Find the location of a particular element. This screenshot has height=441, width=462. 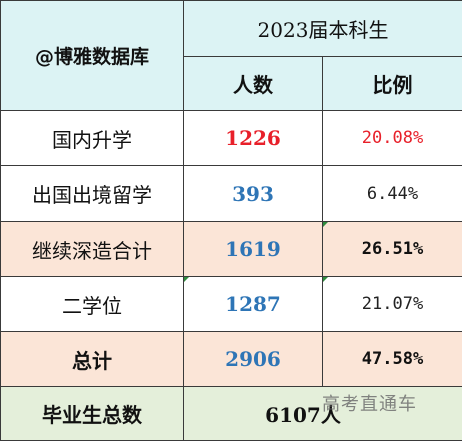

table-row: 国内升学 1226 20.08% is located at coordinates (231, 138).